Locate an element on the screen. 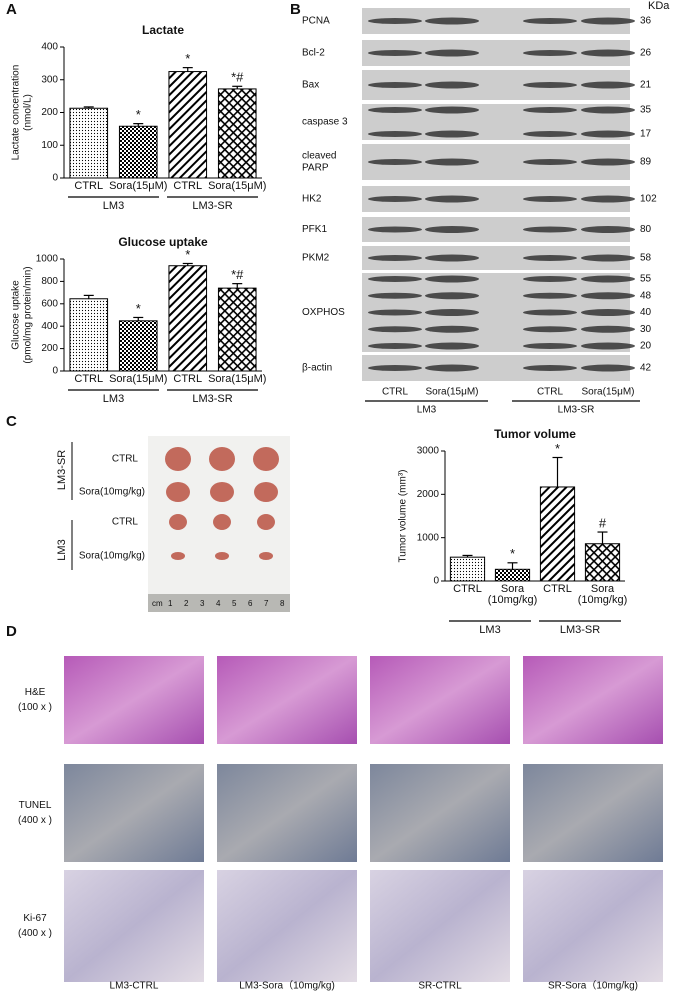 This screenshot has width=674, height=992. y-axis-label: Lactate concentration is located at coordinates (16, 113).